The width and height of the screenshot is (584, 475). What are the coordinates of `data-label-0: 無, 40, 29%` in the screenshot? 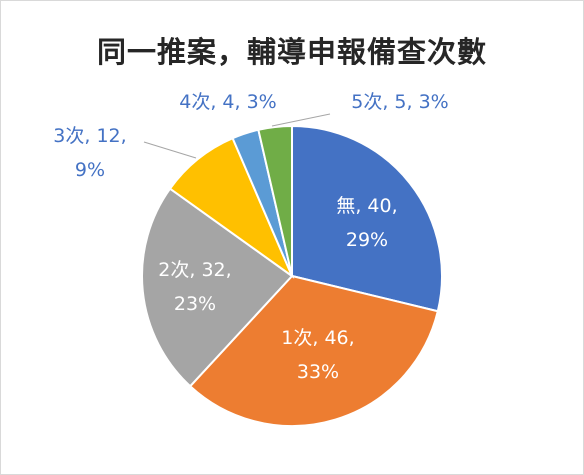 It's located at (366, 223).